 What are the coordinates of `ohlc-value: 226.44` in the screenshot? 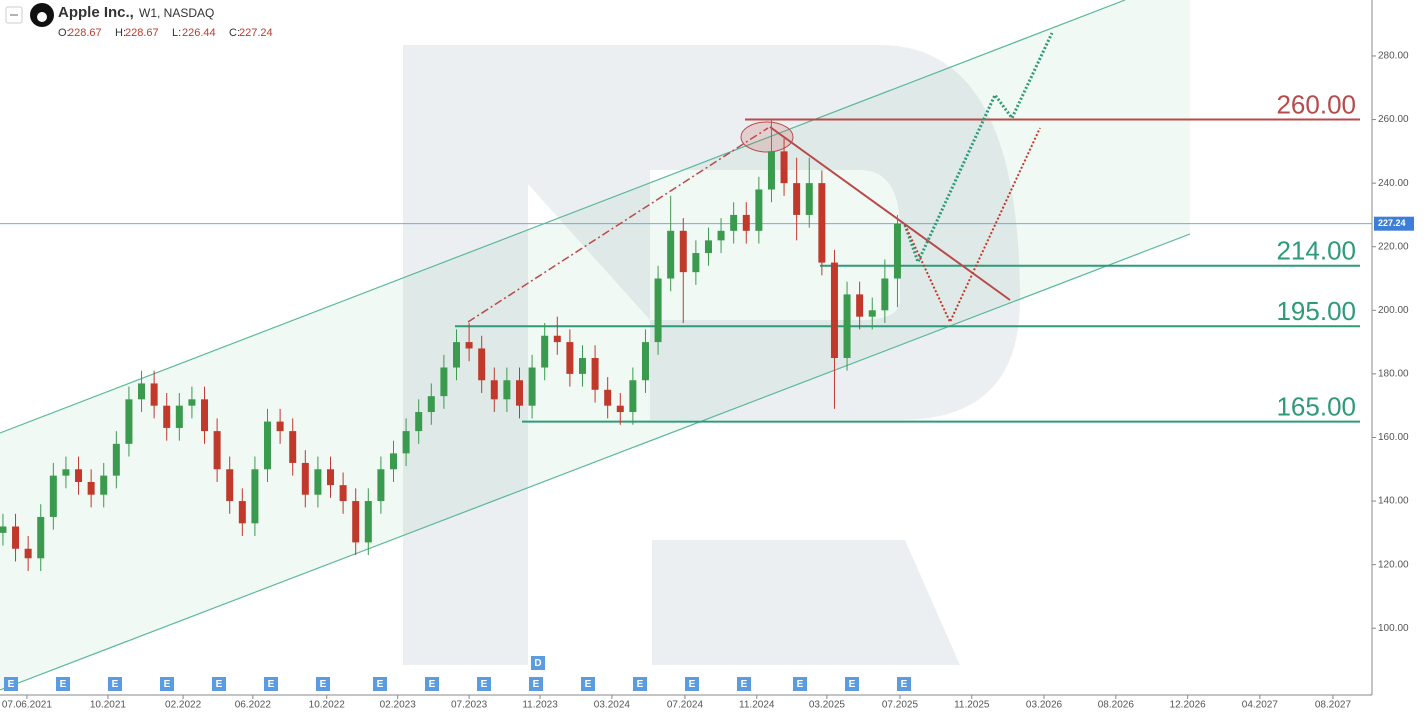 It's located at (199, 33).